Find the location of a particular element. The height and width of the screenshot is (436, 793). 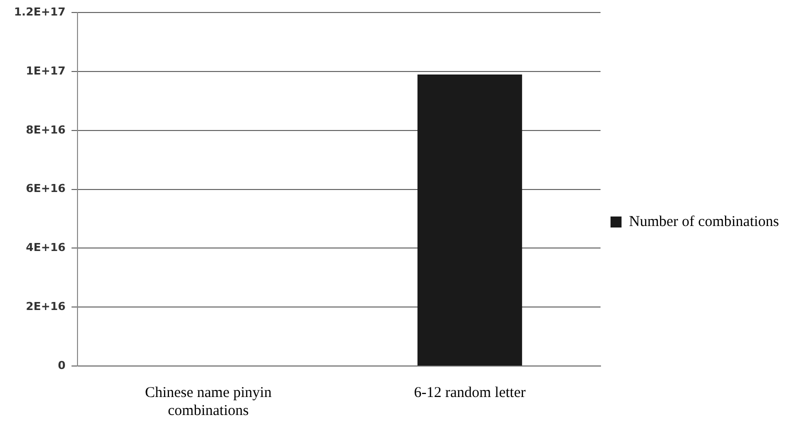

y-tick-label: 8E+16 is located at coordinates (46, 129).